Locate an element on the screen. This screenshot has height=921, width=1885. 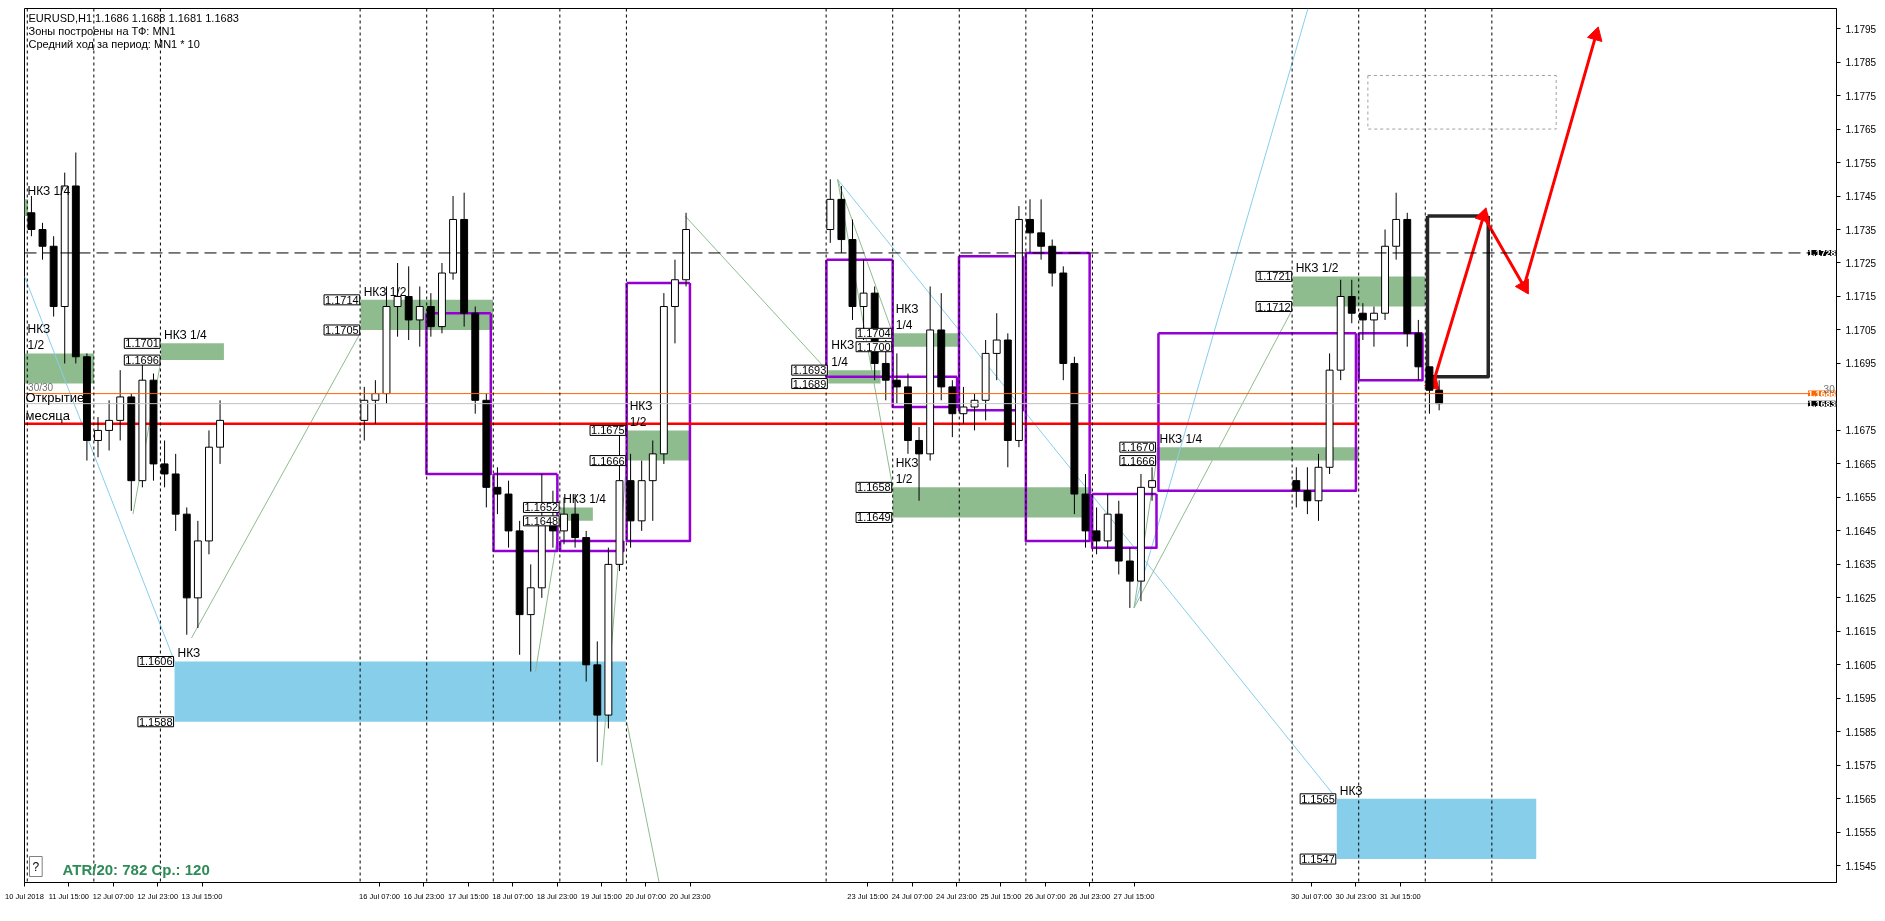
y-tick-label: 1.1765 is located at coordinates (1861, 130).